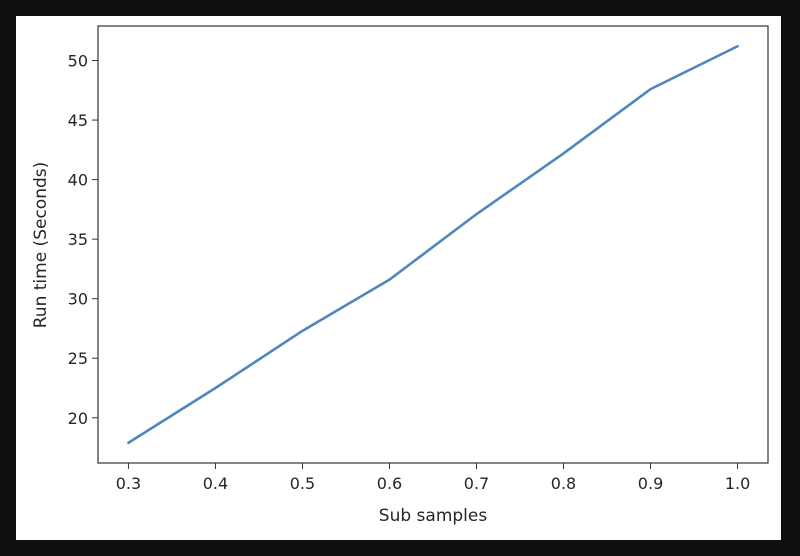 The image size is (800, 556). What do you see at coordinates (389, 483) in the screenshot?
I see `x-tick-label: 0.6` at bounding box center [389, 483].